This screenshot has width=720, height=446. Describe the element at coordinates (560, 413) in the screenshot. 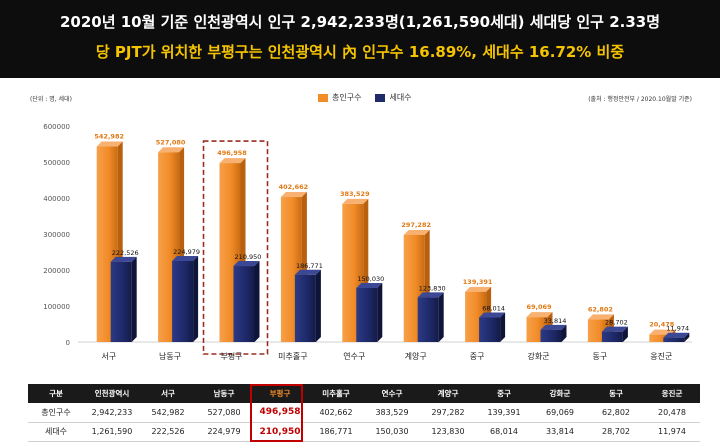

I see `table-cell: 69,069` at that location.